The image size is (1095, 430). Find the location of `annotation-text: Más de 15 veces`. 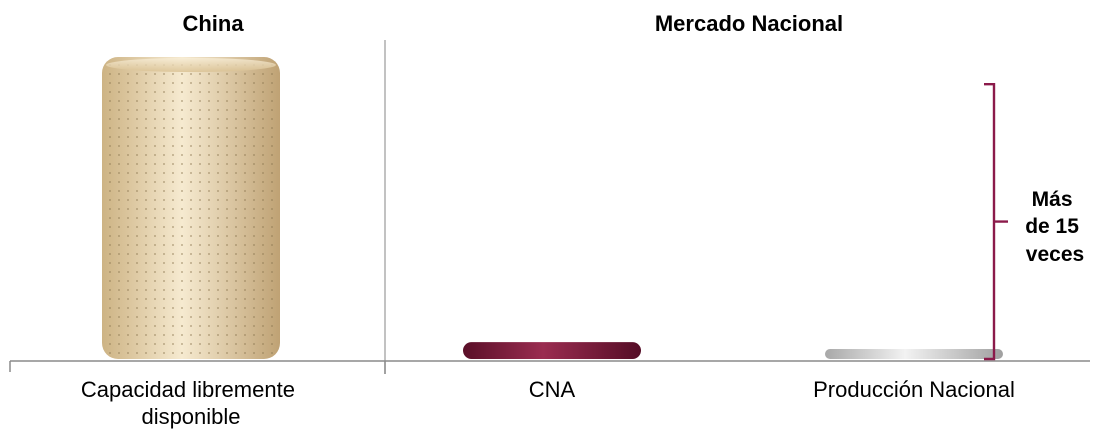

annotation-text: Más de 15 veces is located at coordinates (1055, 227).